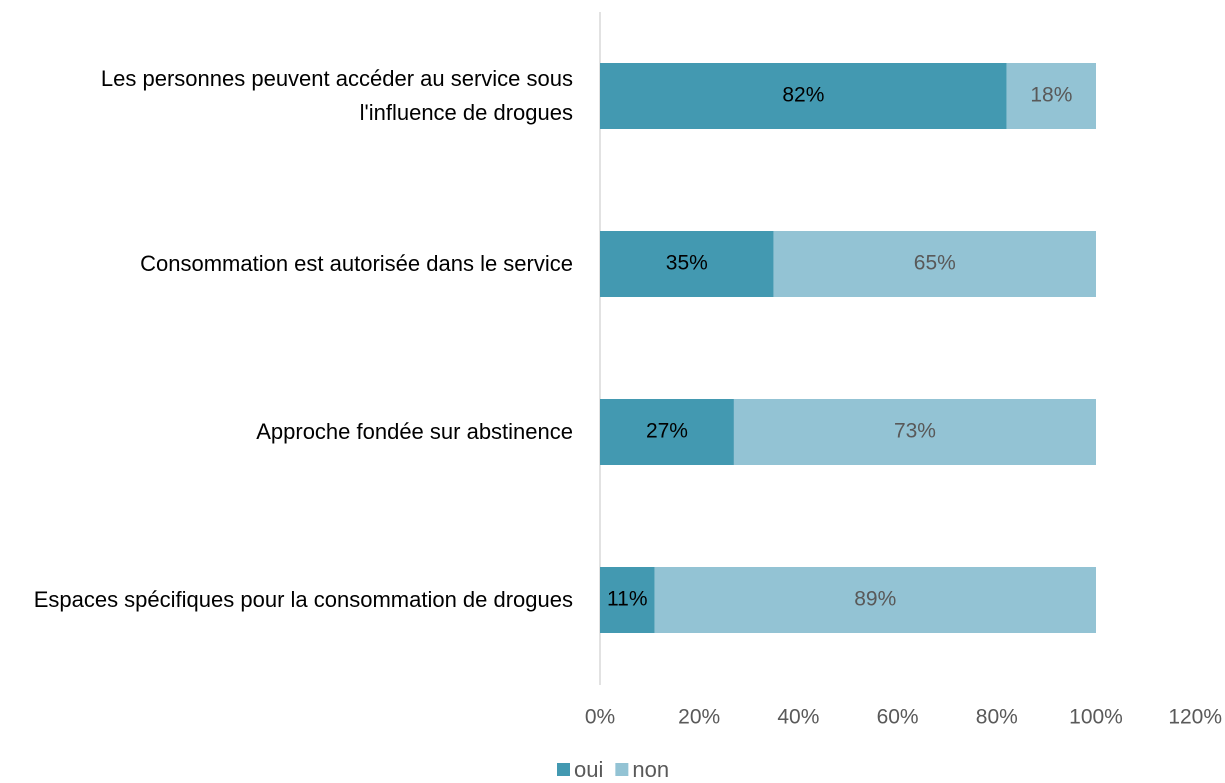 The width and height of the screenshot is (1225, 783). I want to click on data-label: 82%, so click(803, 95).